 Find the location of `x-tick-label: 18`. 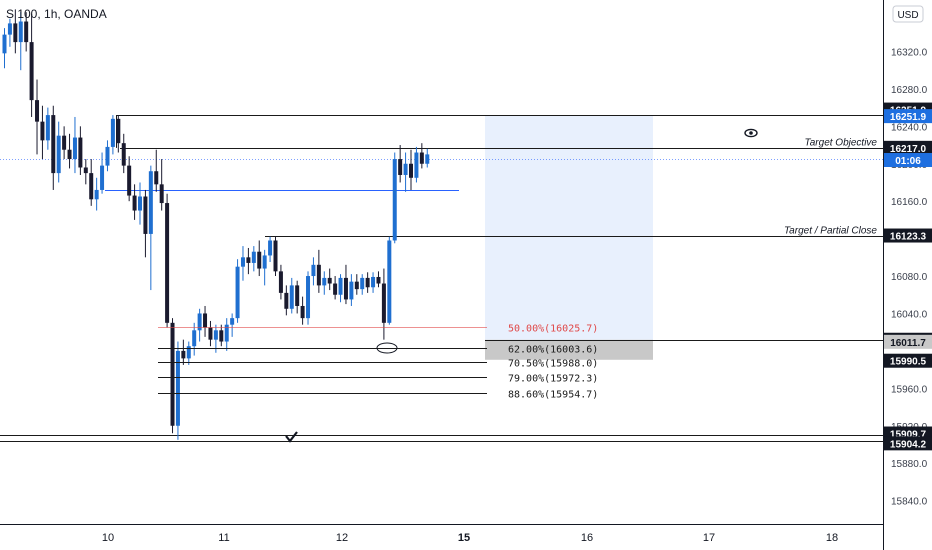

x-tick-label: 18 is located at coordinates (832, 538).